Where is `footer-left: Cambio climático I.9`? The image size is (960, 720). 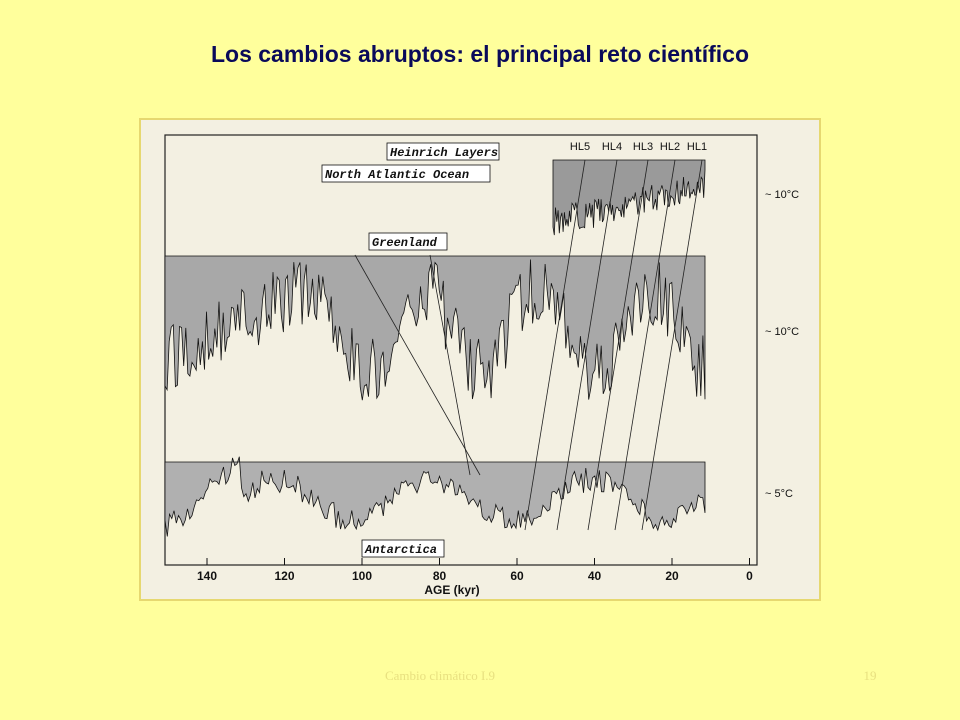 footer-left: Cambio climático I.9 is located at coordinates (440, 675).